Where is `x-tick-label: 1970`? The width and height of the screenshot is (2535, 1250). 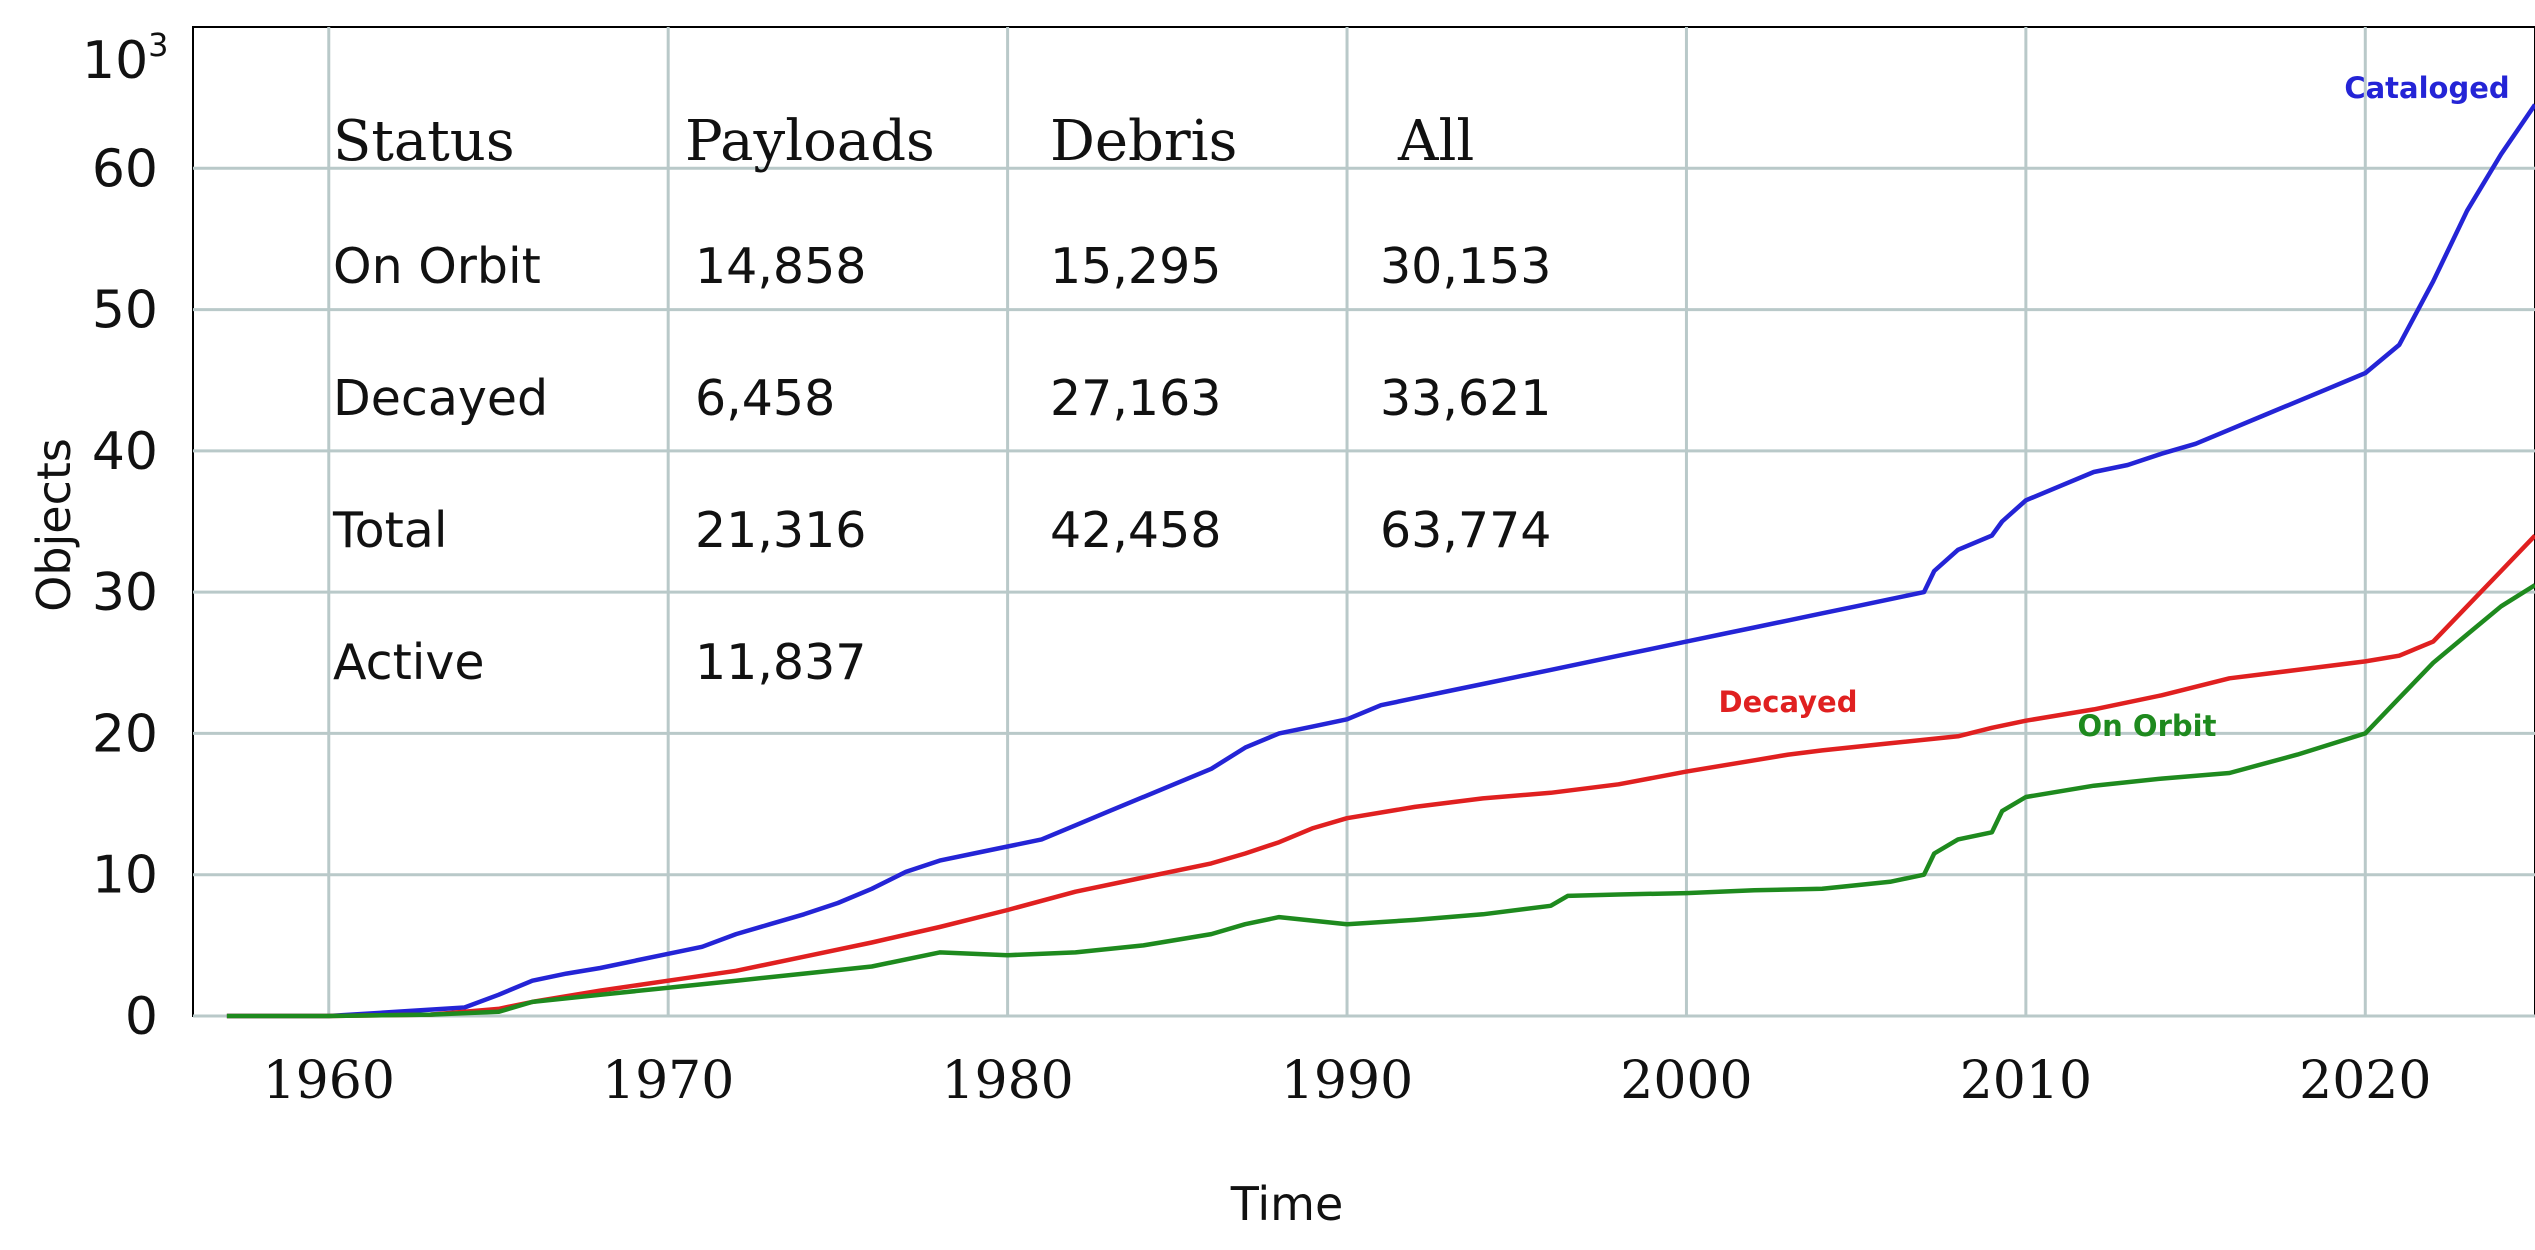 x-tick-label: 1970 is located at coordinates (668, 1081).